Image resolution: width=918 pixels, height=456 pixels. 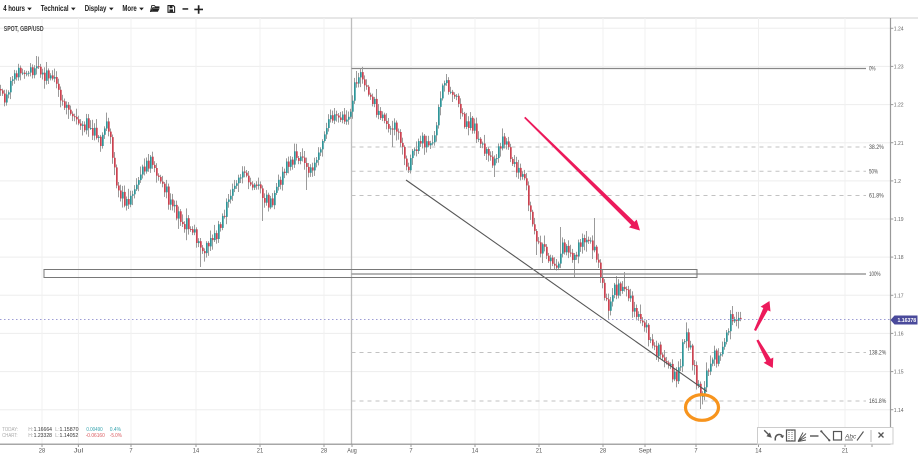 I want to click on svg-text: 1.16664, so click(x=43, y=430).